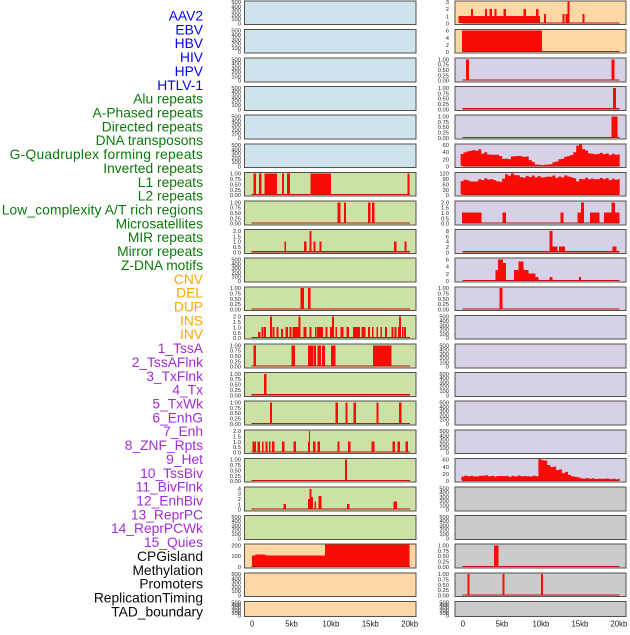 This screenshot has width=630, height=635. Describe the element at coordinates (502, 624) in the screenshot. I see `svg-text: 5kb` at that location.